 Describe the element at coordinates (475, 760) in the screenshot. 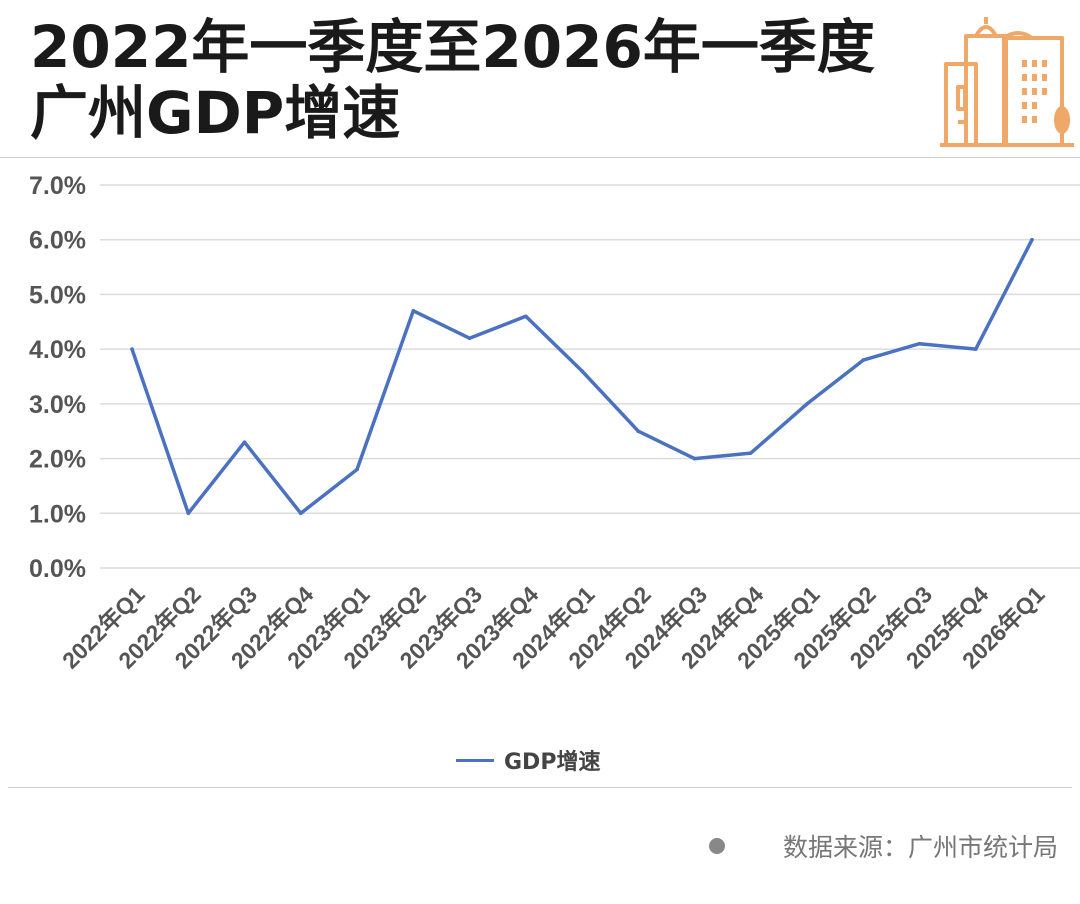

I see `legend-line-swatch` at that location.